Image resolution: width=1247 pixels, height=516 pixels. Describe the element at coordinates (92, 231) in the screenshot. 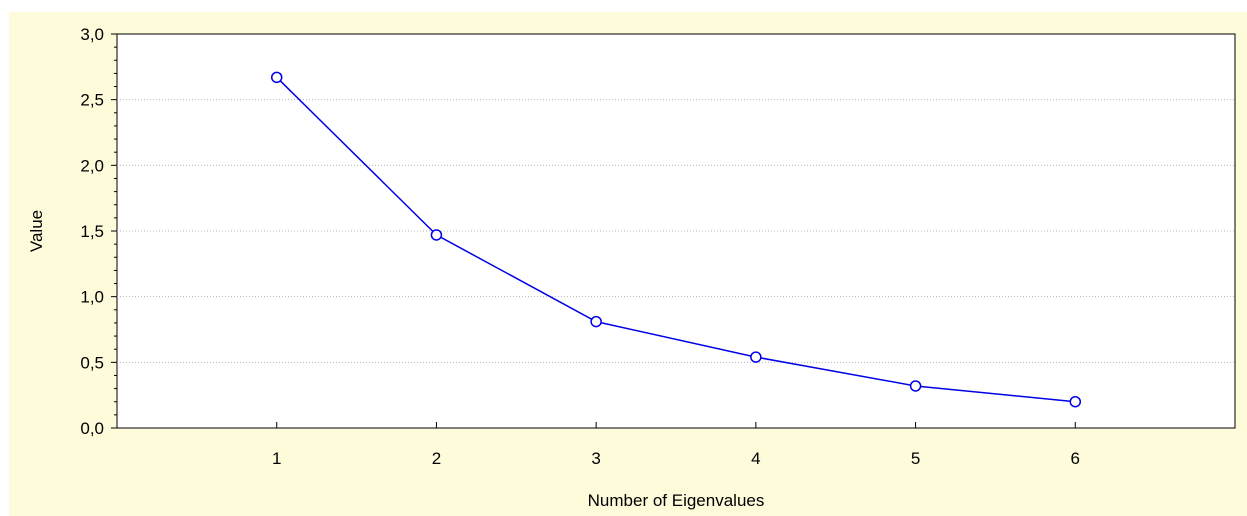

I see `y-tick-label: 1,5` at that location.